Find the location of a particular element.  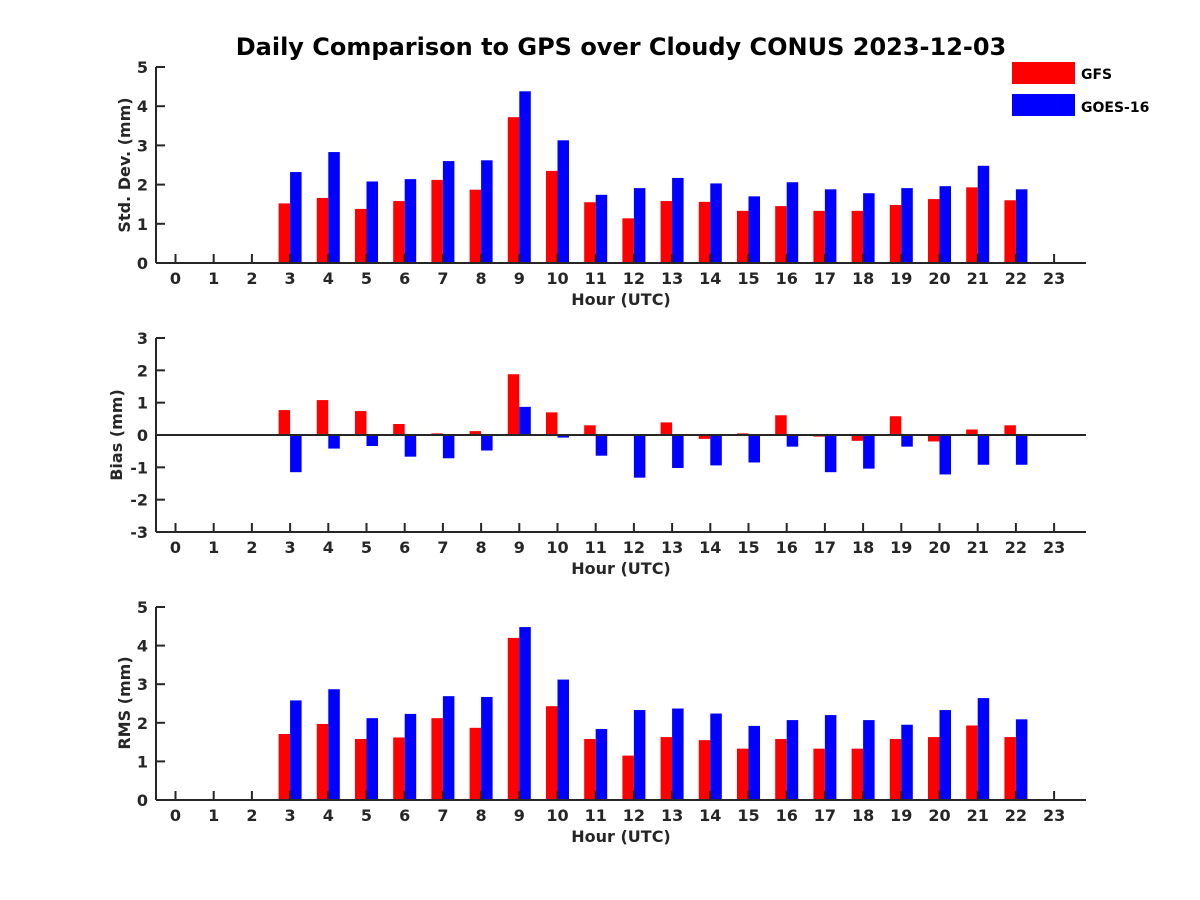

y-tick-label-bias: 0 is located at coordinates (142, 435).